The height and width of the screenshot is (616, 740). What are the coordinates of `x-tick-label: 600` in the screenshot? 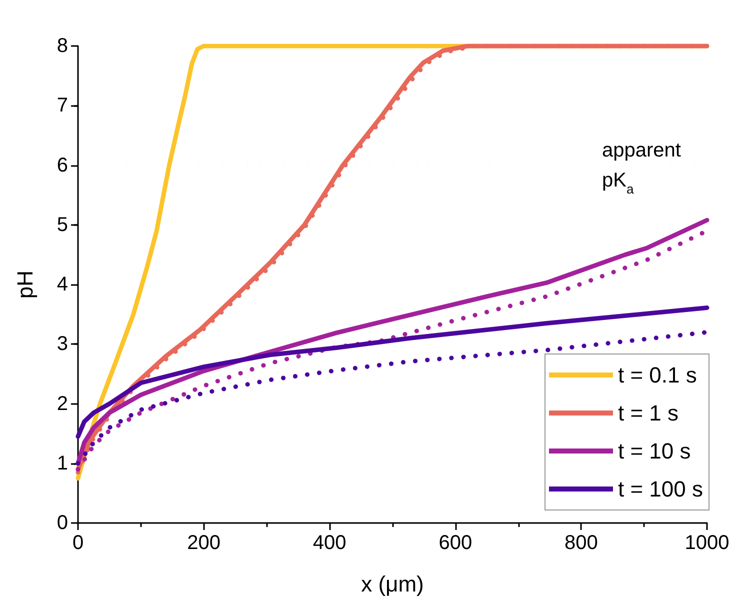 It's located at (455, 543).